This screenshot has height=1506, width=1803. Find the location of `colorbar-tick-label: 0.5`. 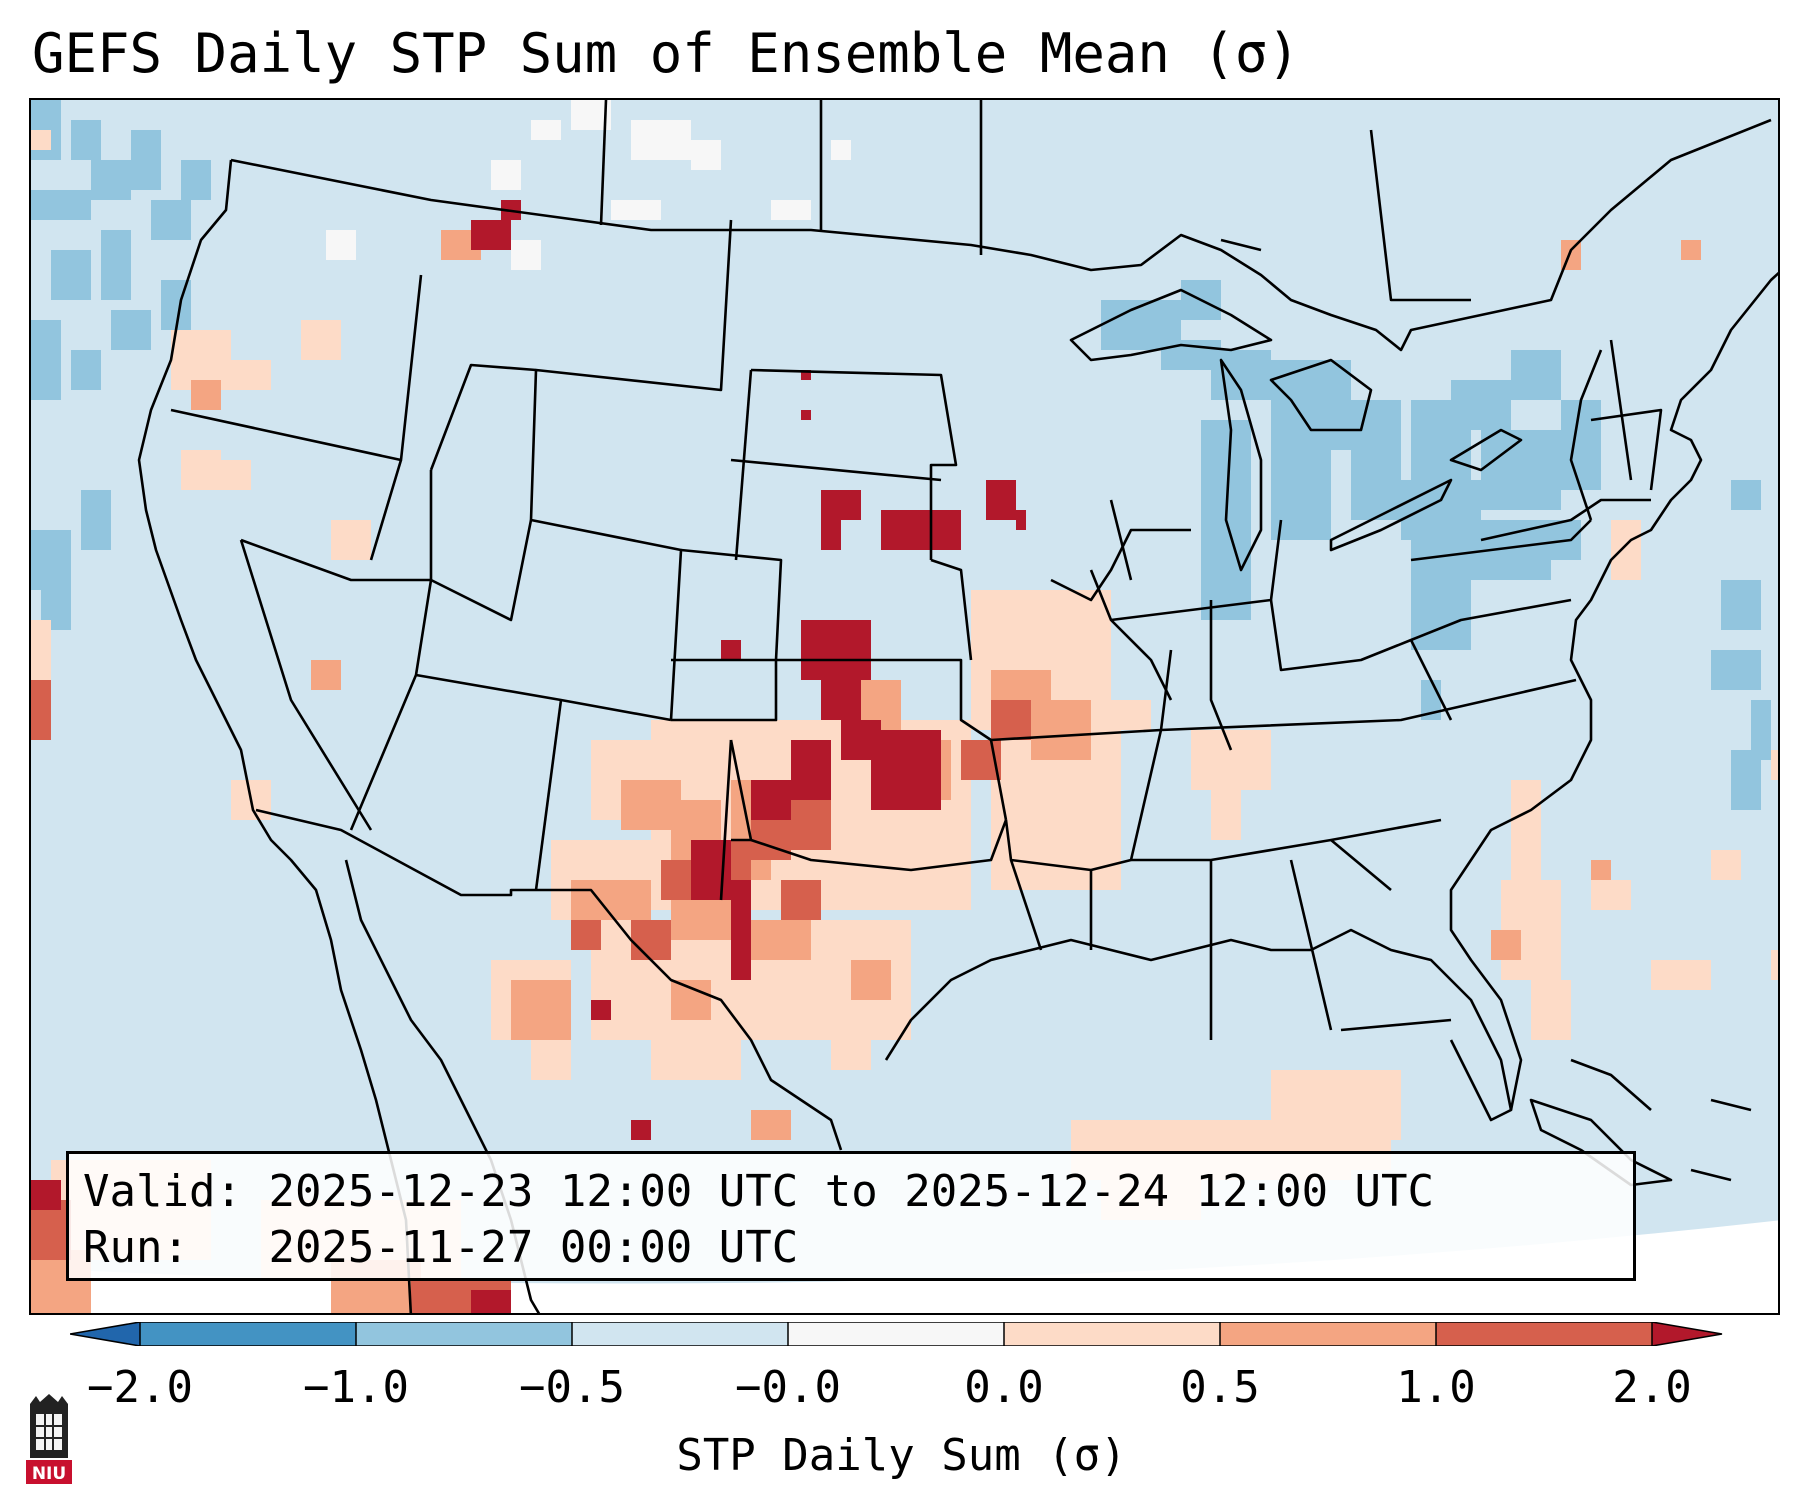

colorbar-tick-label: 0.5 is located at coordinates (1220, 1387).